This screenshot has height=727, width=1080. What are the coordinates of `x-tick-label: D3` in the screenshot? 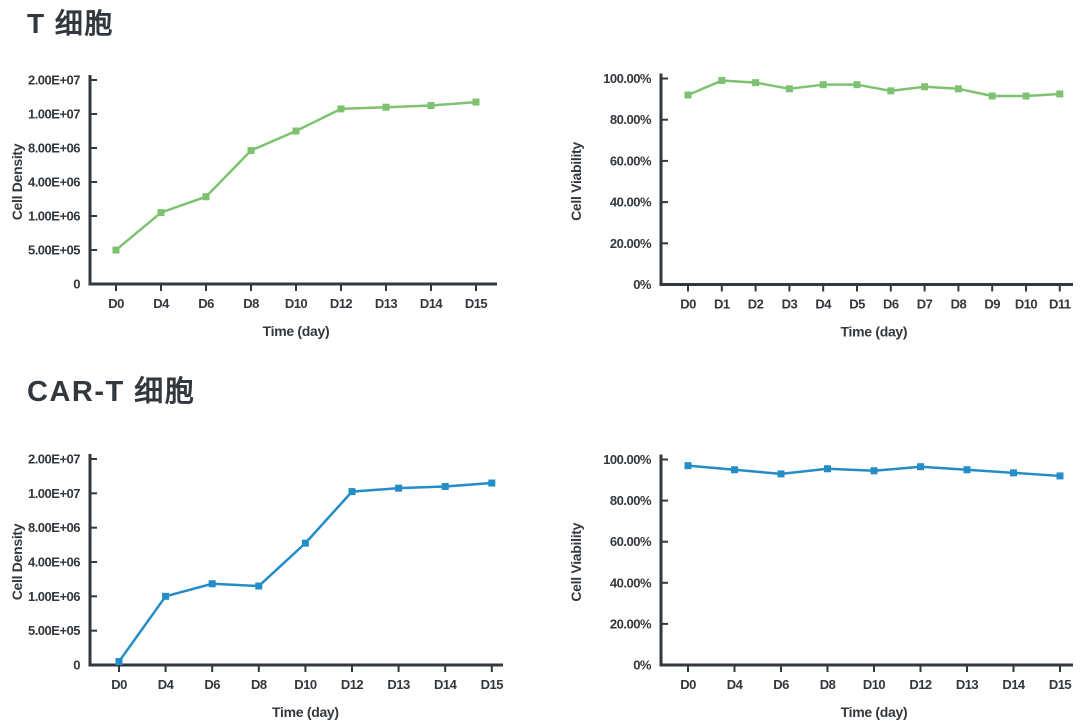 It's located at (790, 304).